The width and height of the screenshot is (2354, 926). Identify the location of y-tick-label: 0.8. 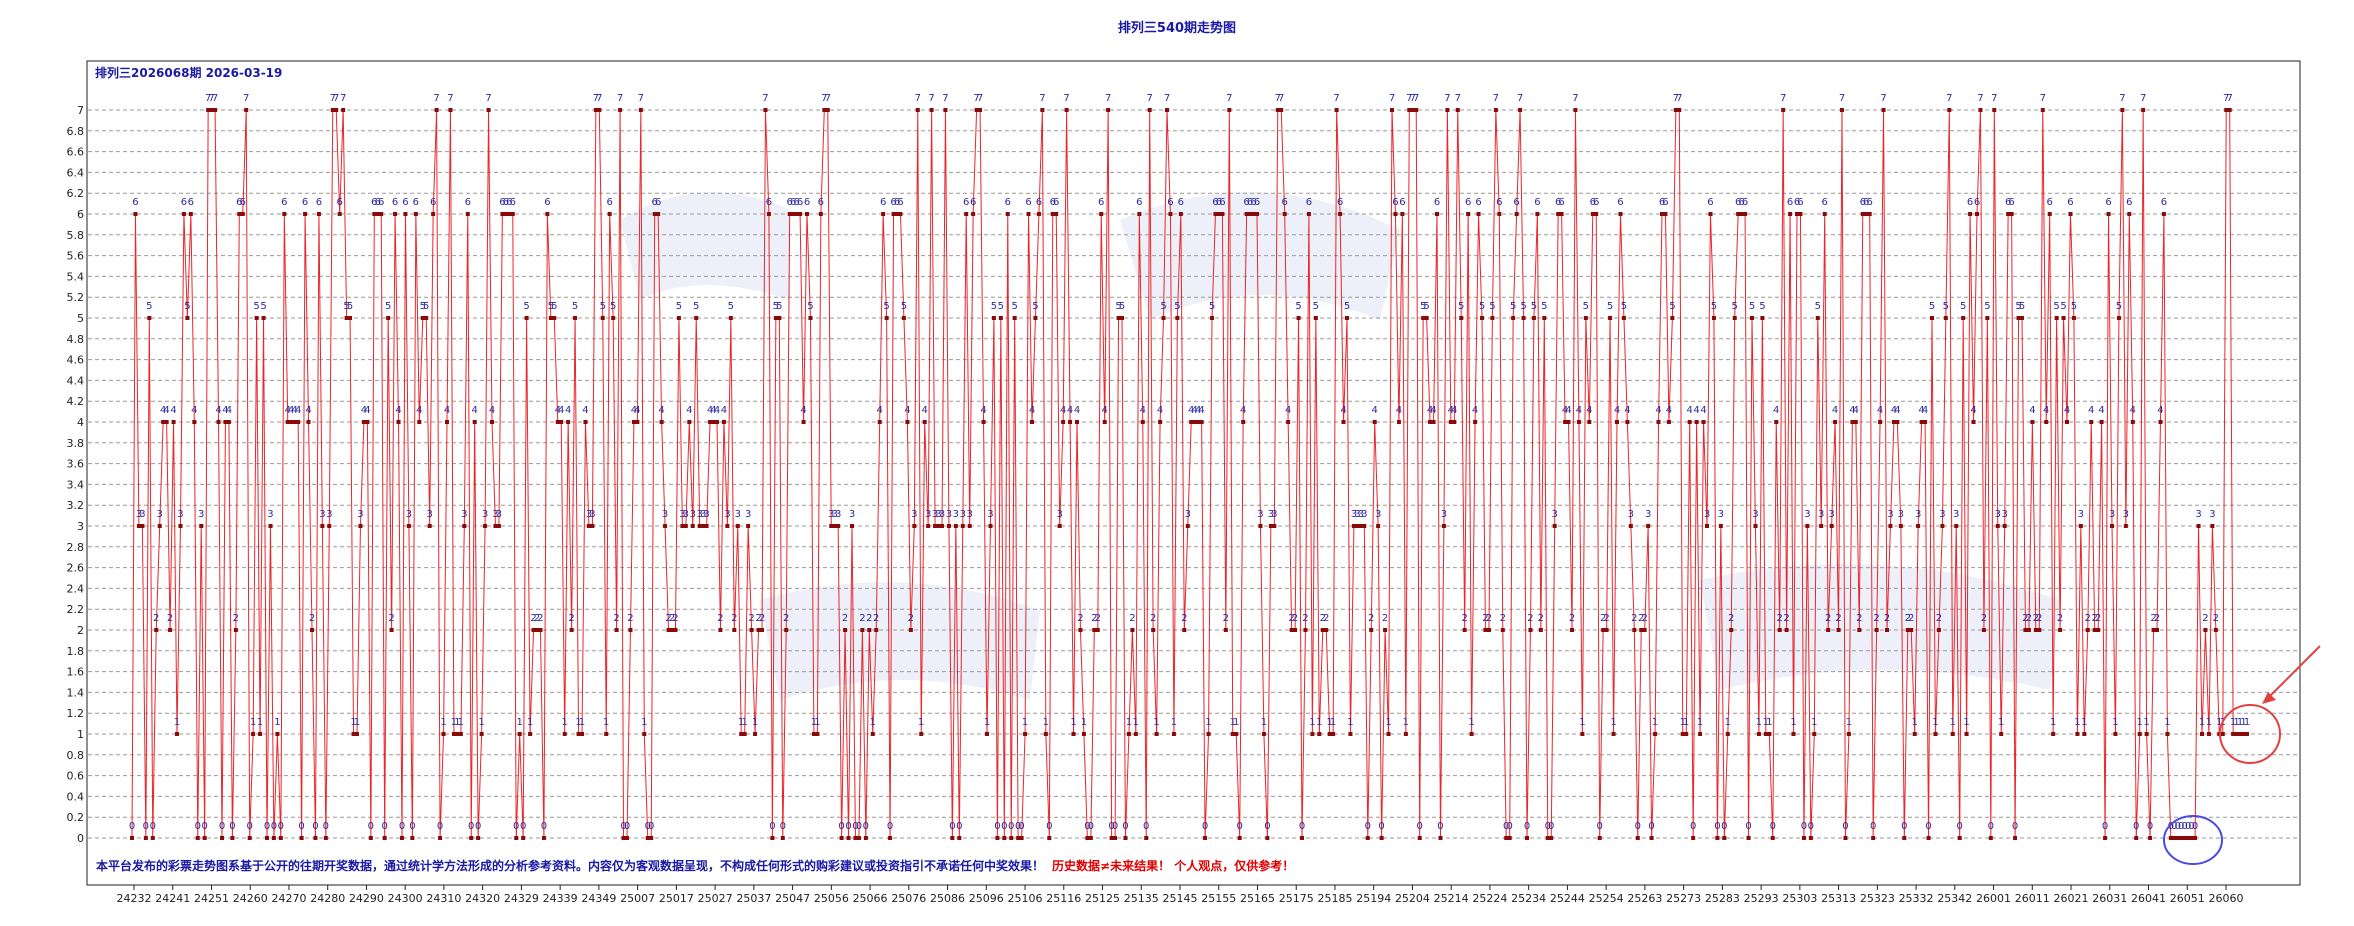
(76, 755).